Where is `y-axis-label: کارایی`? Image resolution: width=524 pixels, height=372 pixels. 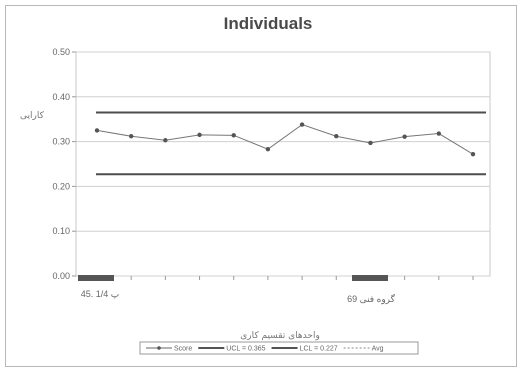
y-axis-label: کارایی is located at coordinates (32, 116).